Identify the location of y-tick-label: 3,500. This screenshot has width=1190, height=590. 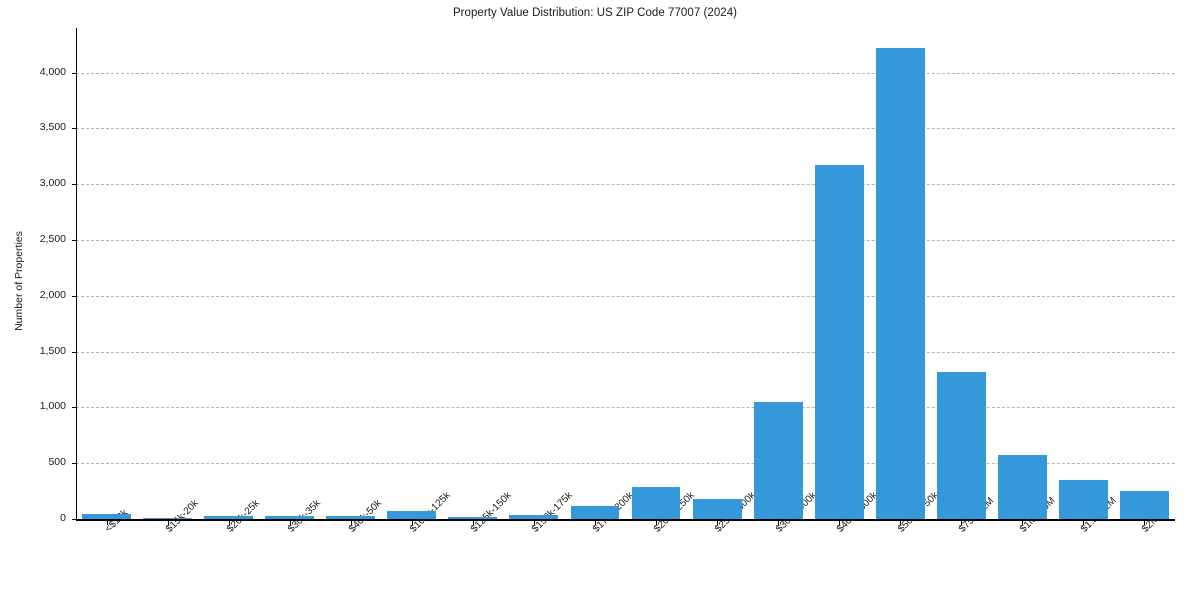
(52, 127).